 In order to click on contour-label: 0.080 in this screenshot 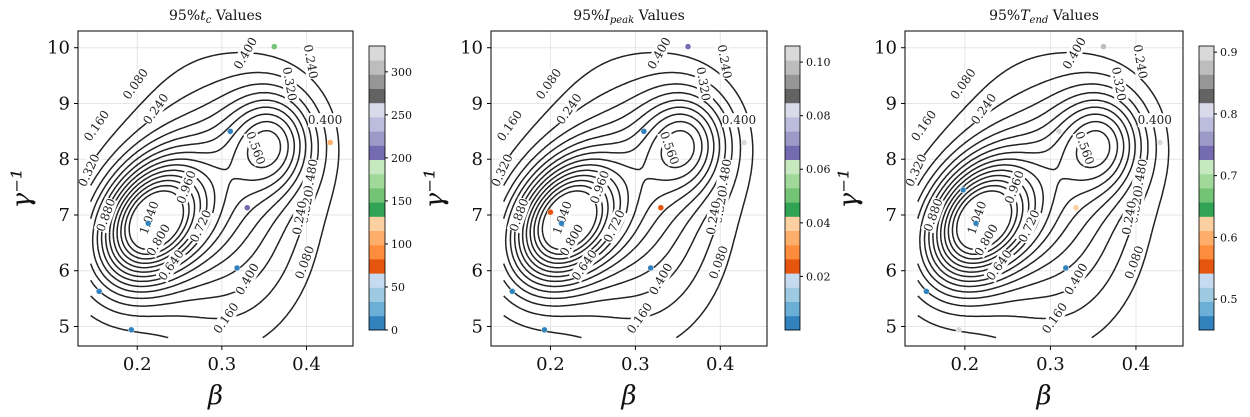, I will do `click(135, 84)`.